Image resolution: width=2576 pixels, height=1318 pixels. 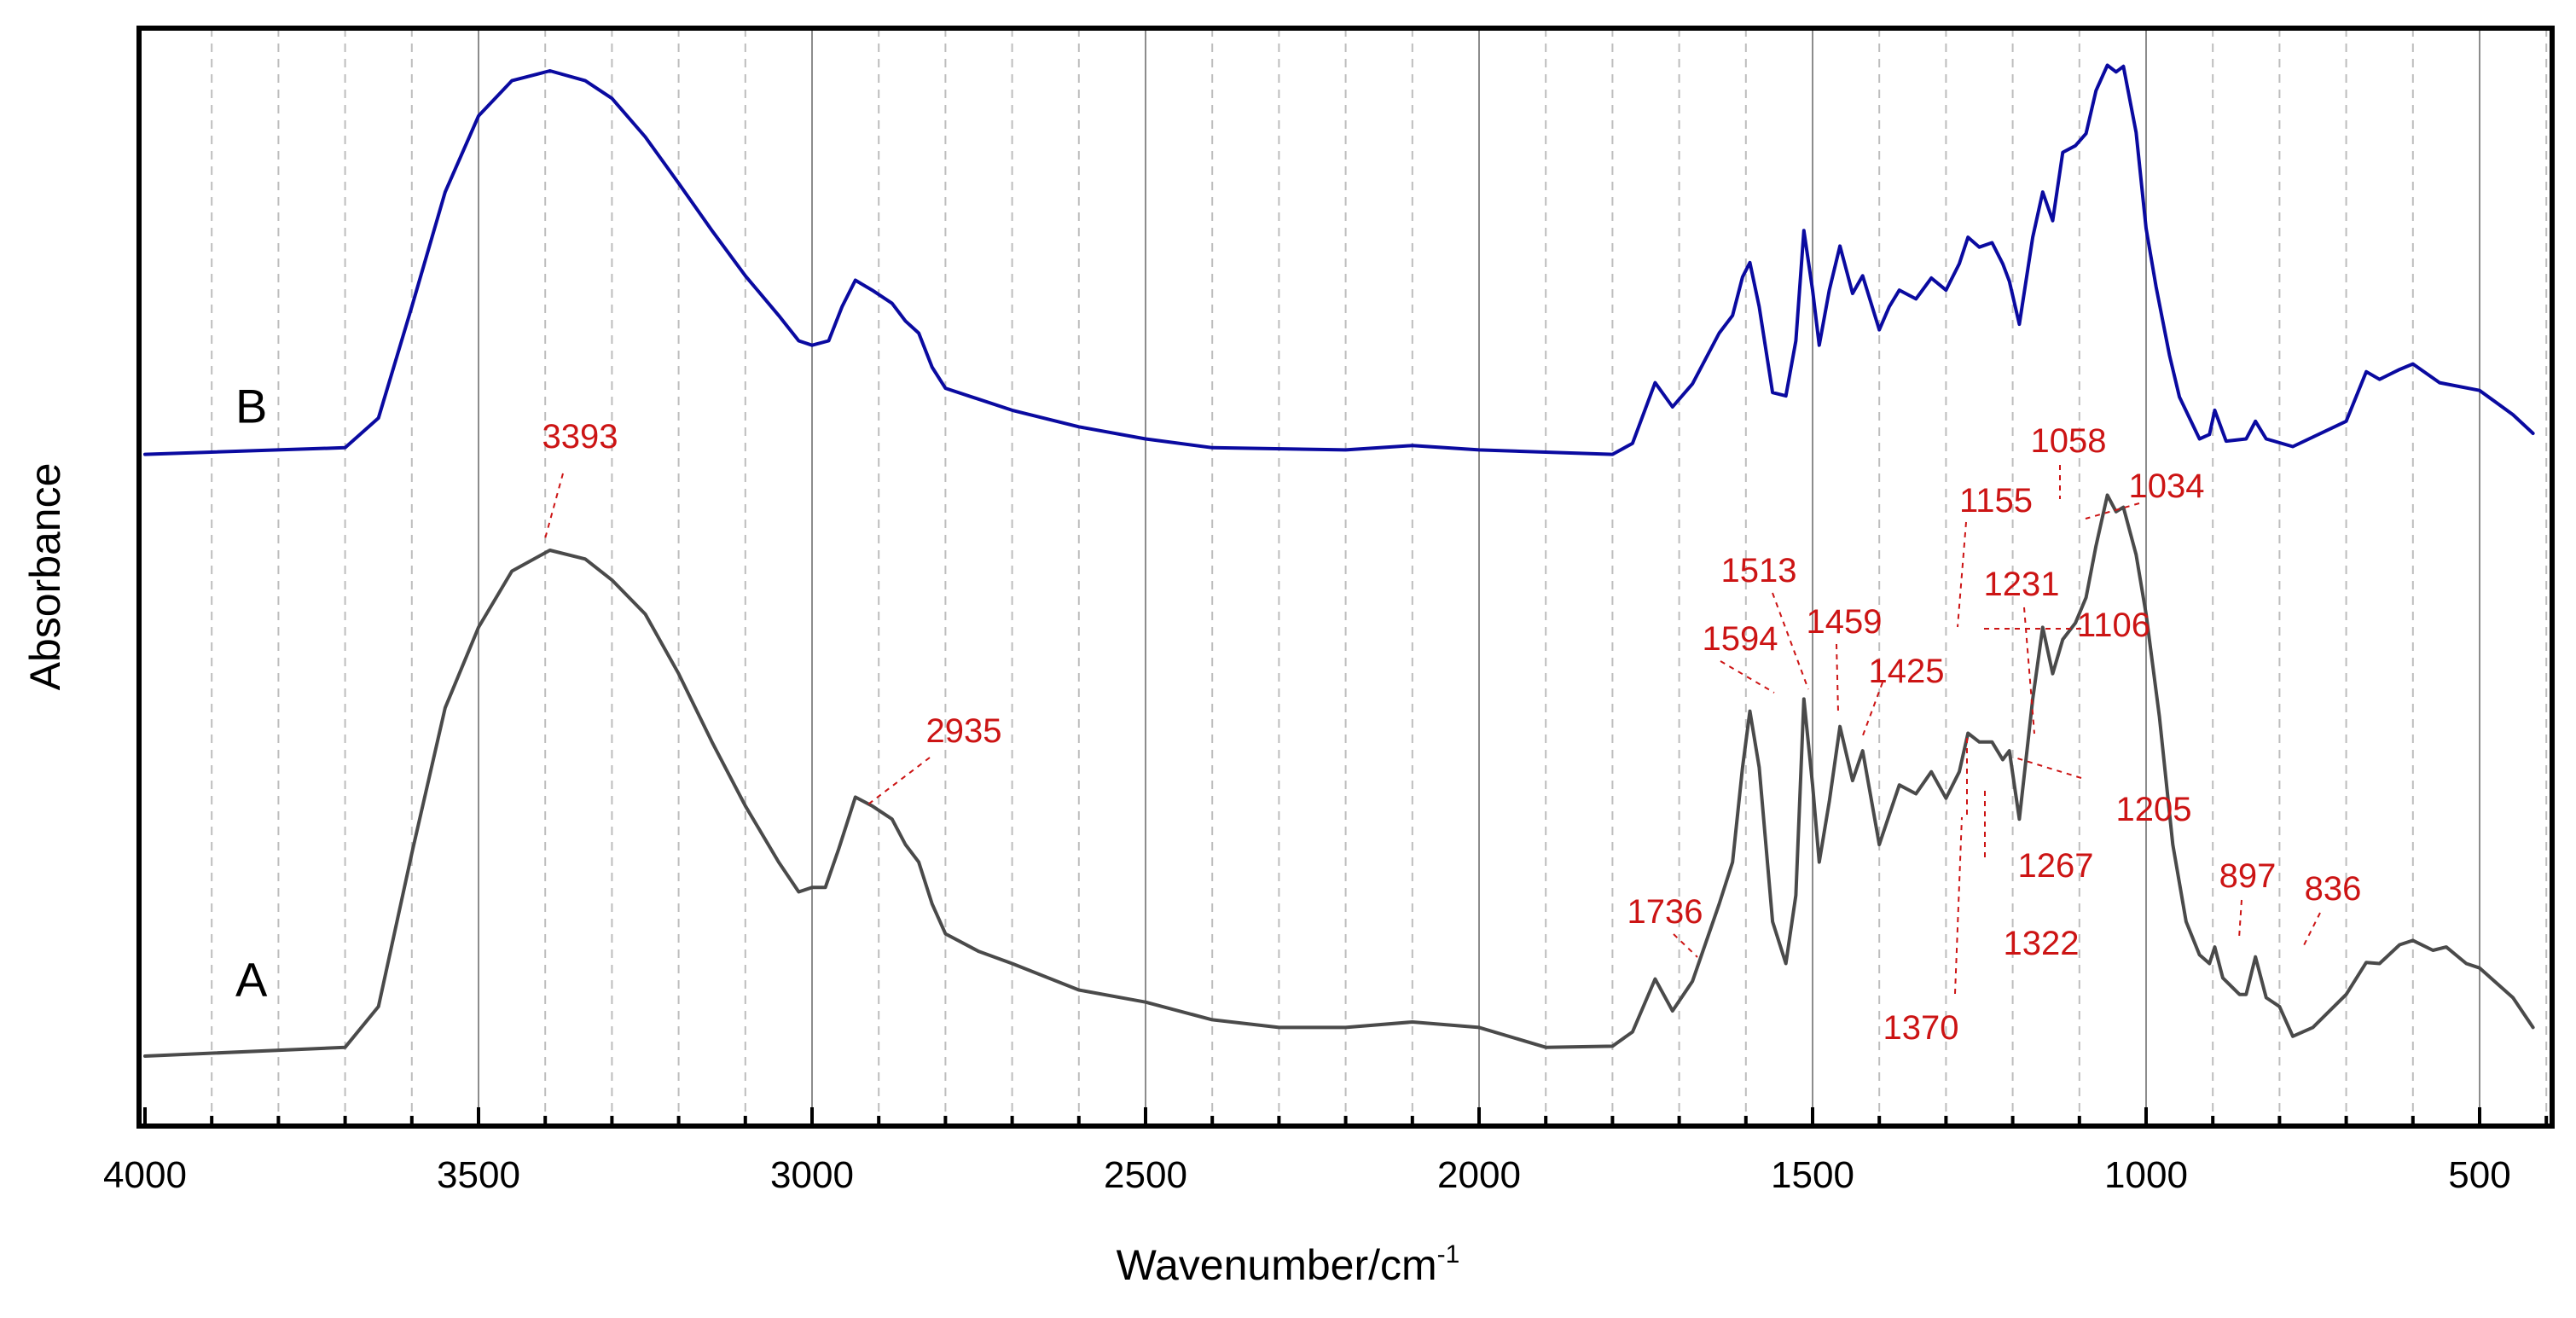 I want to click on peak-label-3393: 3393, so click(x=580, y=437).